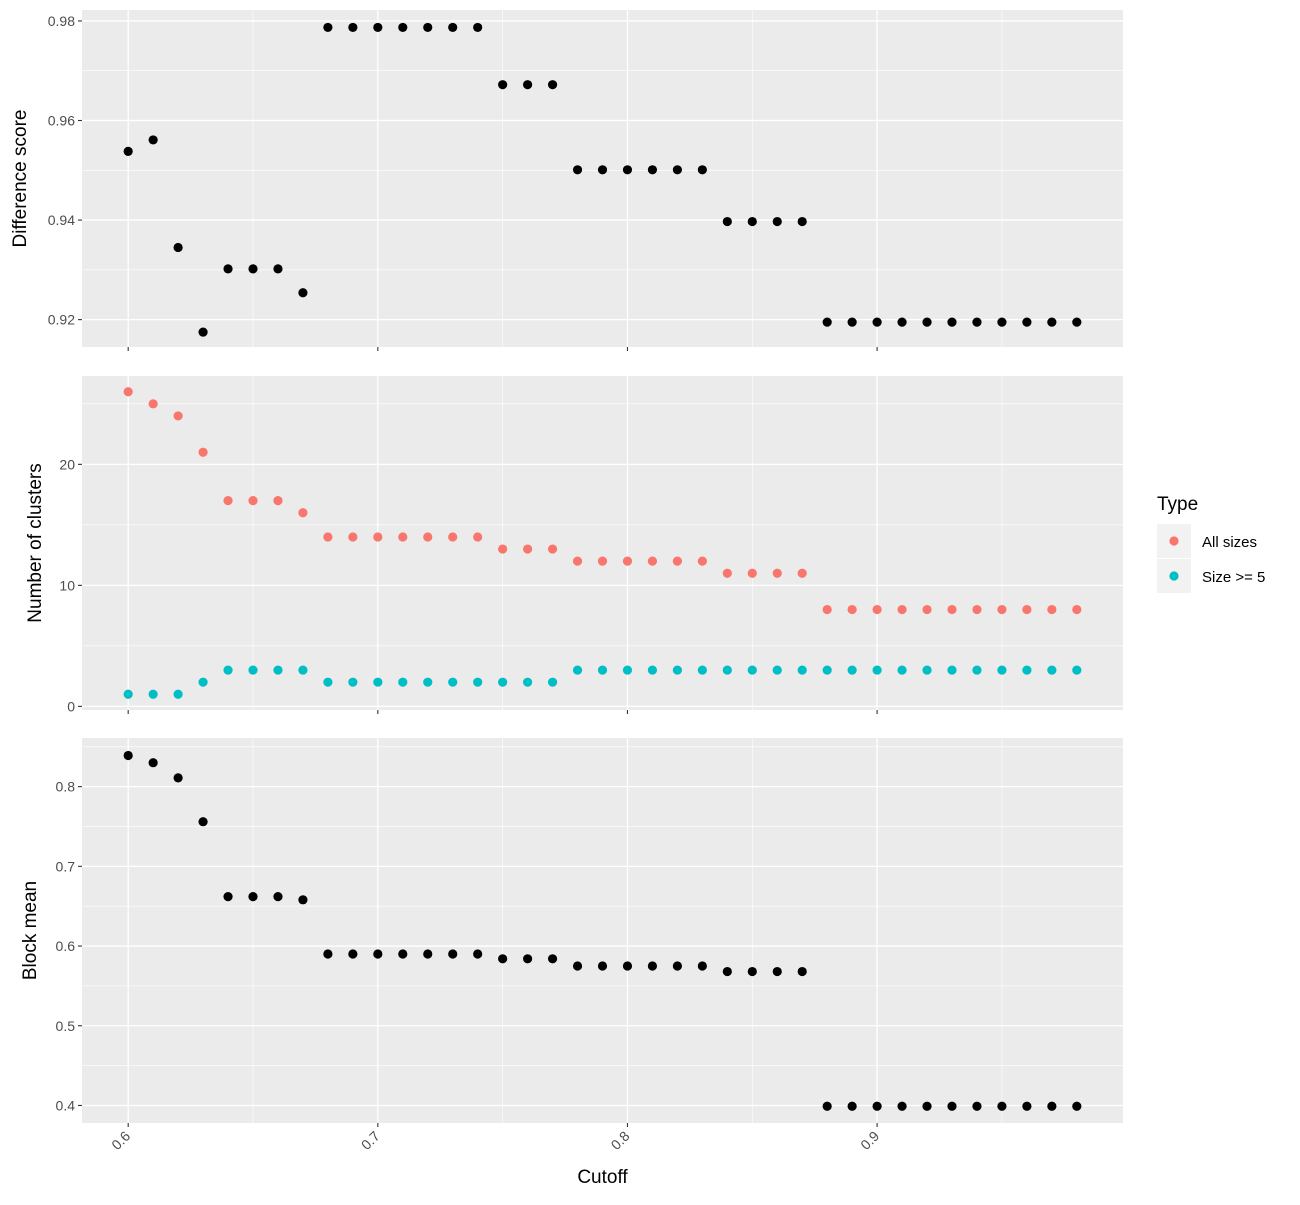  I want to click on y-tick-label: 0.94, so click(61, 220).